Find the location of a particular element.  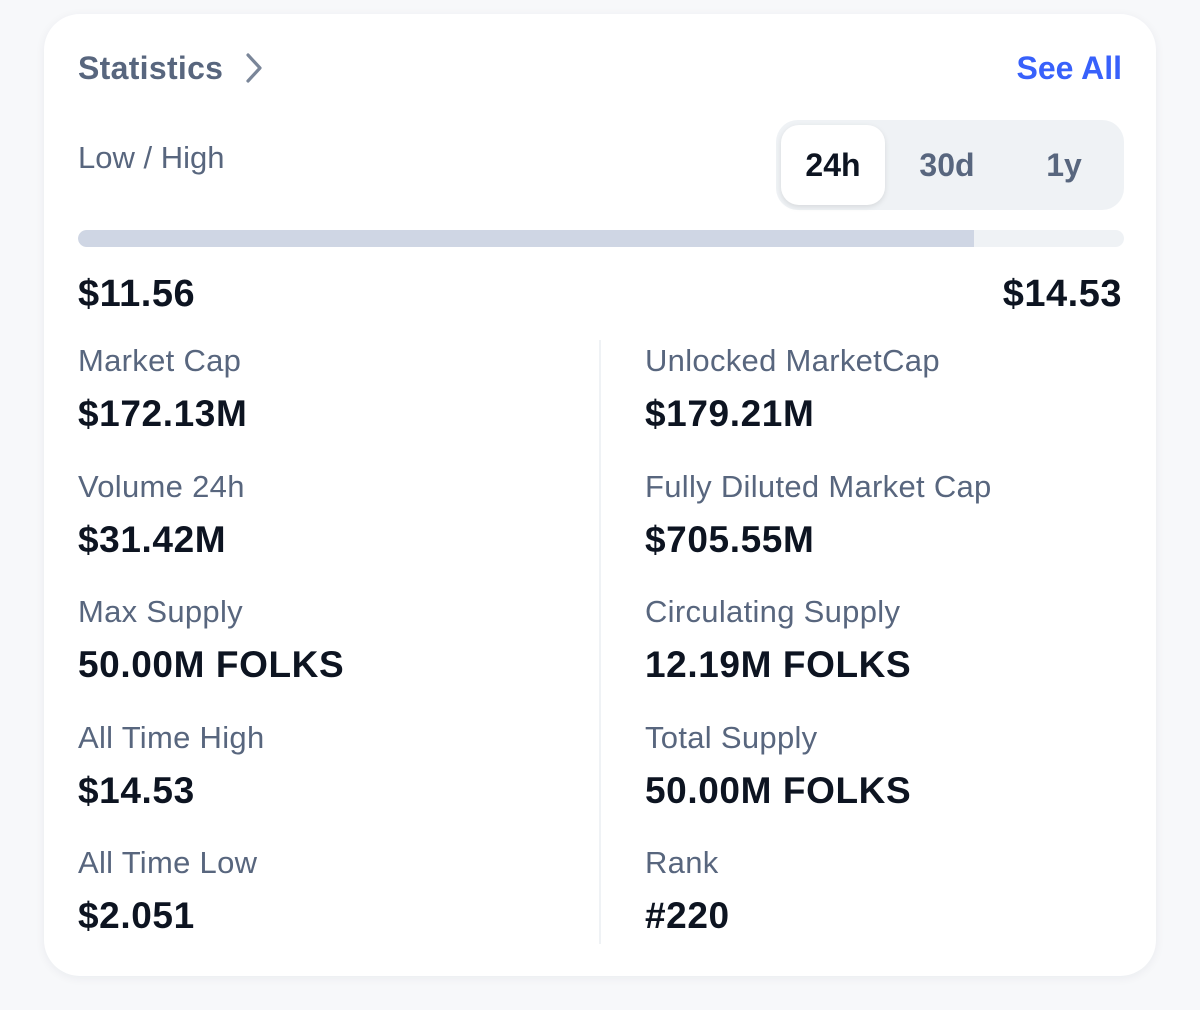

stat-market-cap: Market Cap $172.13M is located at coordinates (328, 401).